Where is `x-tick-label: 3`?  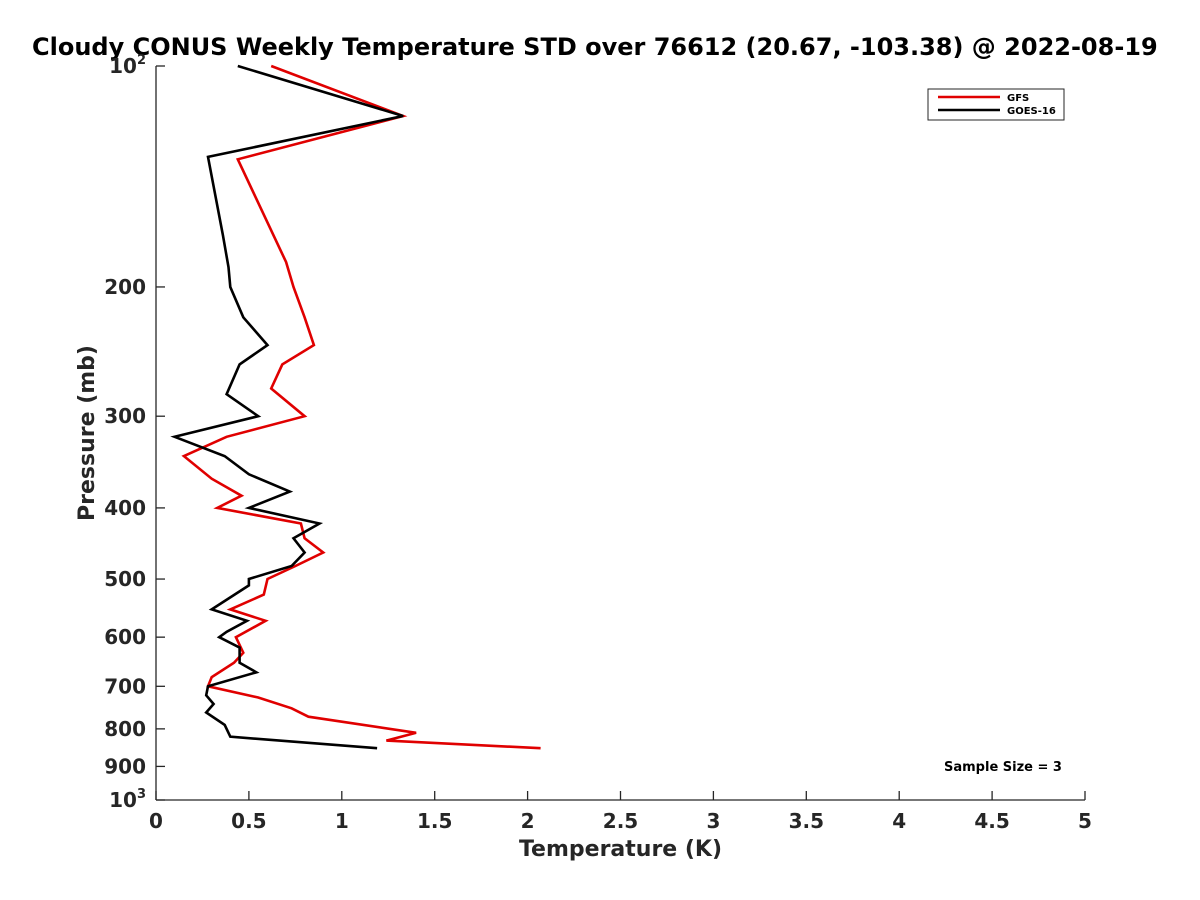
x-tick-label: 3 is located at coordinates (713, 821).